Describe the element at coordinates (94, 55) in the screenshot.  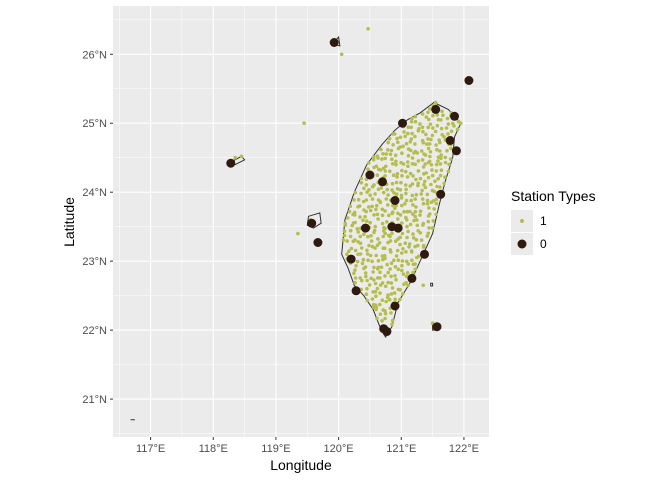
I see `y-tick-label-5: 26°N` at that location.